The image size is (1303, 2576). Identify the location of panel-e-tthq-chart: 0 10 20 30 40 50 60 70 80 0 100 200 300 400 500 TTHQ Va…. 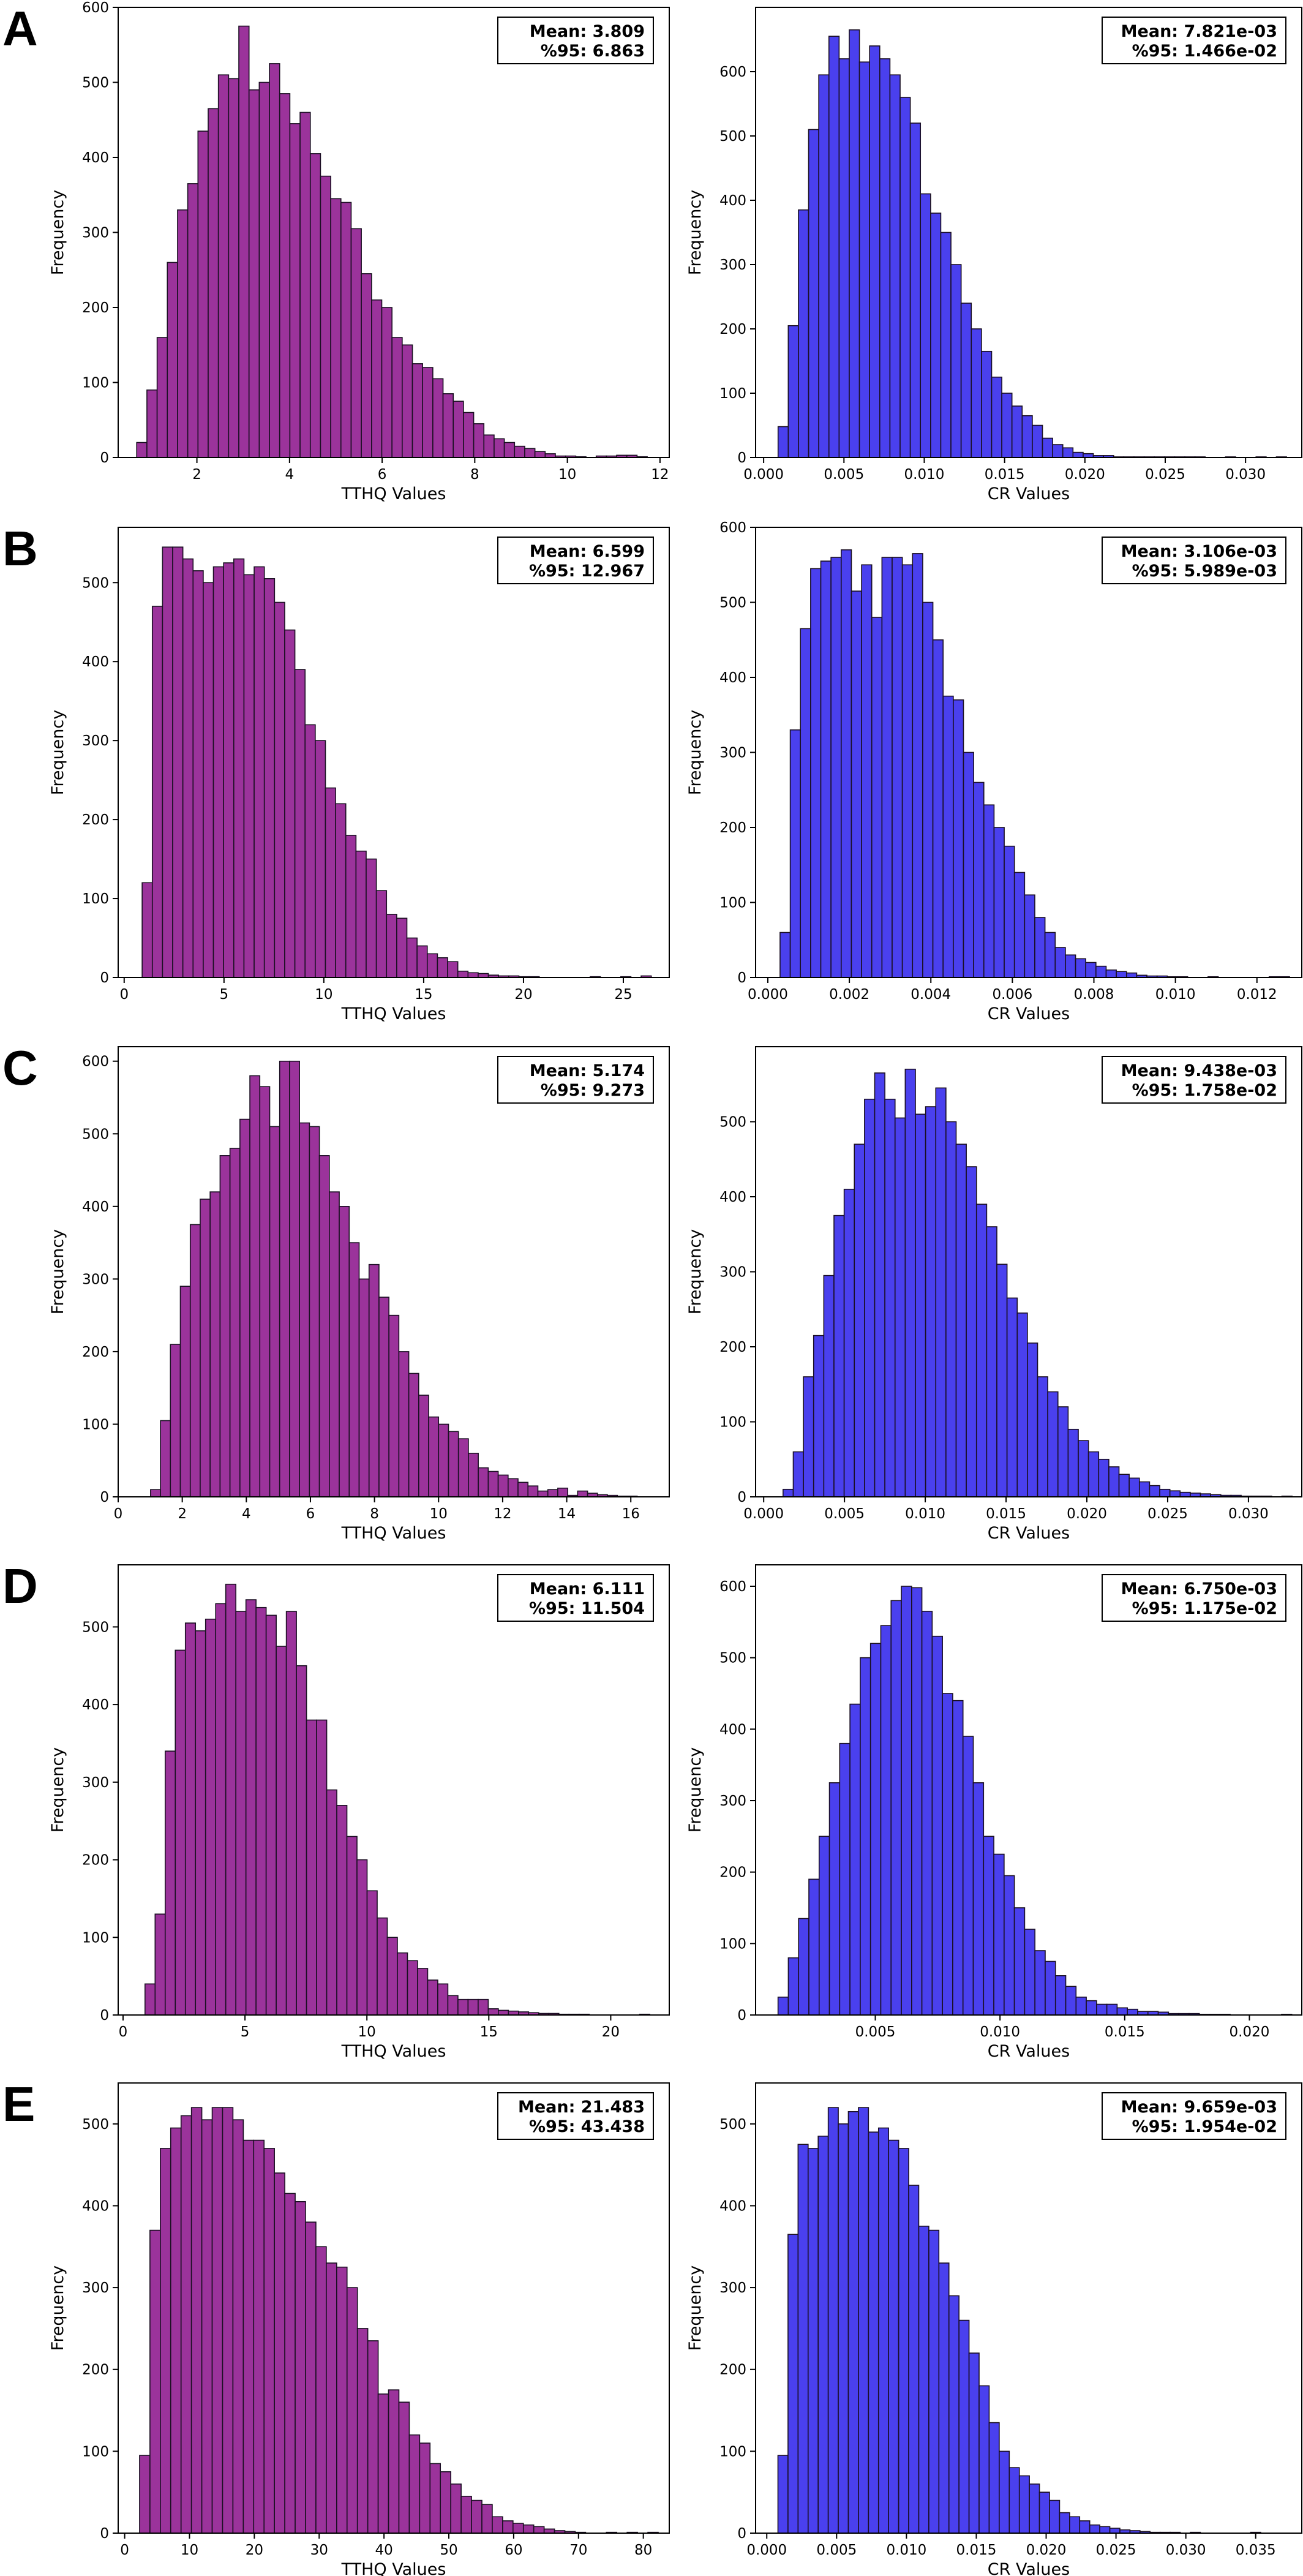
(336, 2326).